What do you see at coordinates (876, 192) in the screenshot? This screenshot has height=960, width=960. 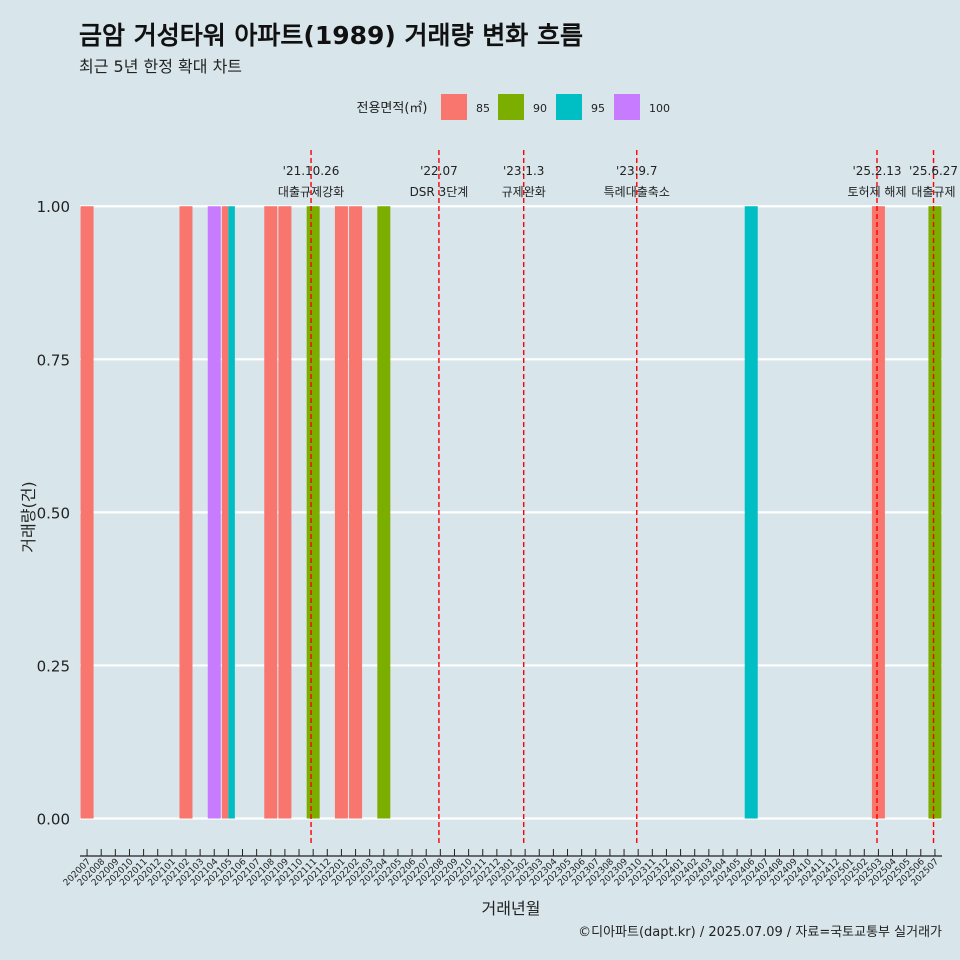 I see `event-name-label: 토허제 해제` at bounding box center [876, 192].